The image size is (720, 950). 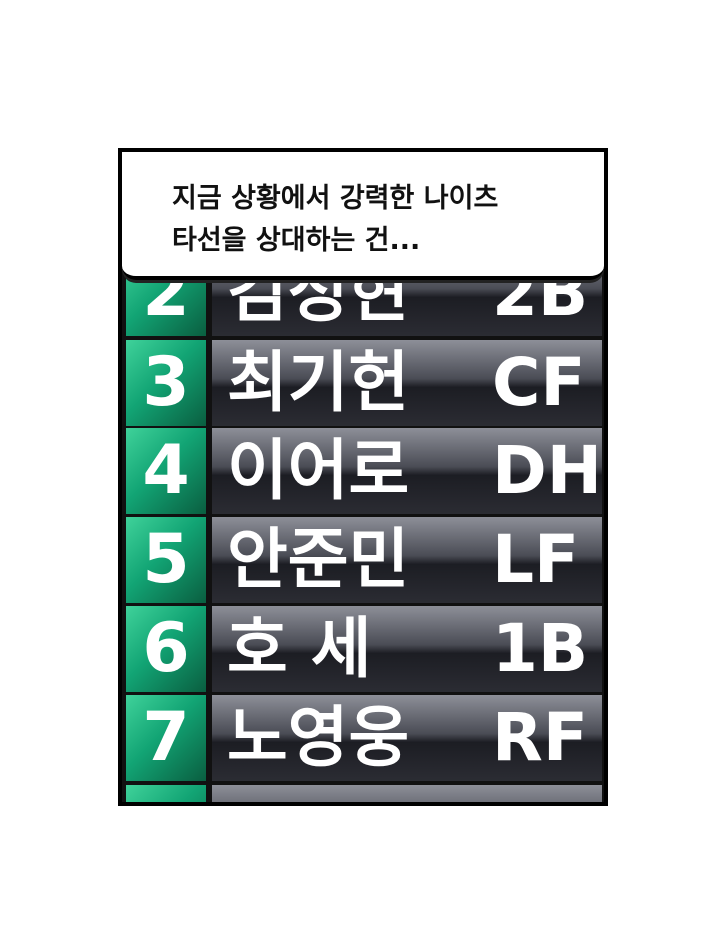 What do you see at coordinates (540, 737) in the screenshot?
I see `player-position: RF` at bounding box center [540, 737].